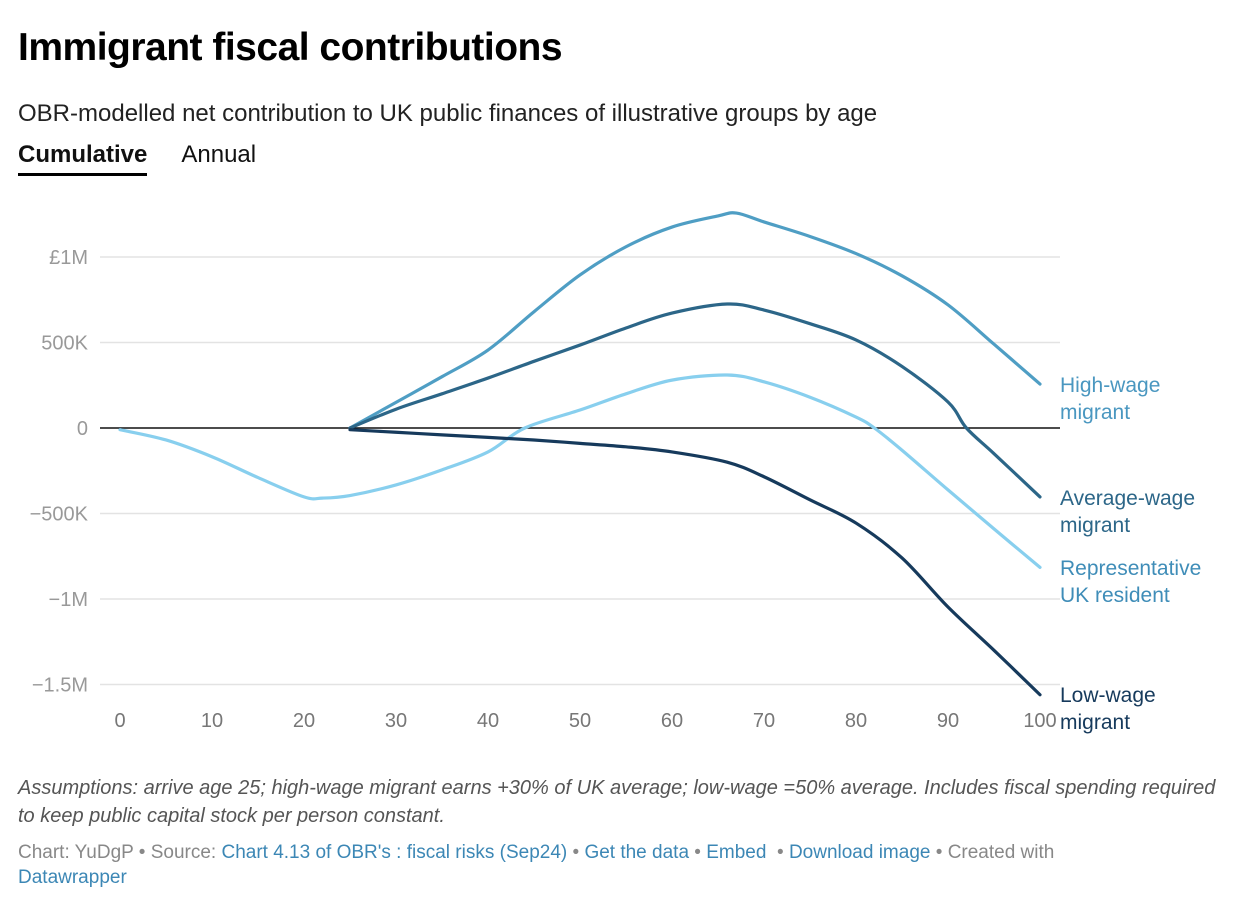  I want to click on y-tick-label: −500K, so click(59, 515).